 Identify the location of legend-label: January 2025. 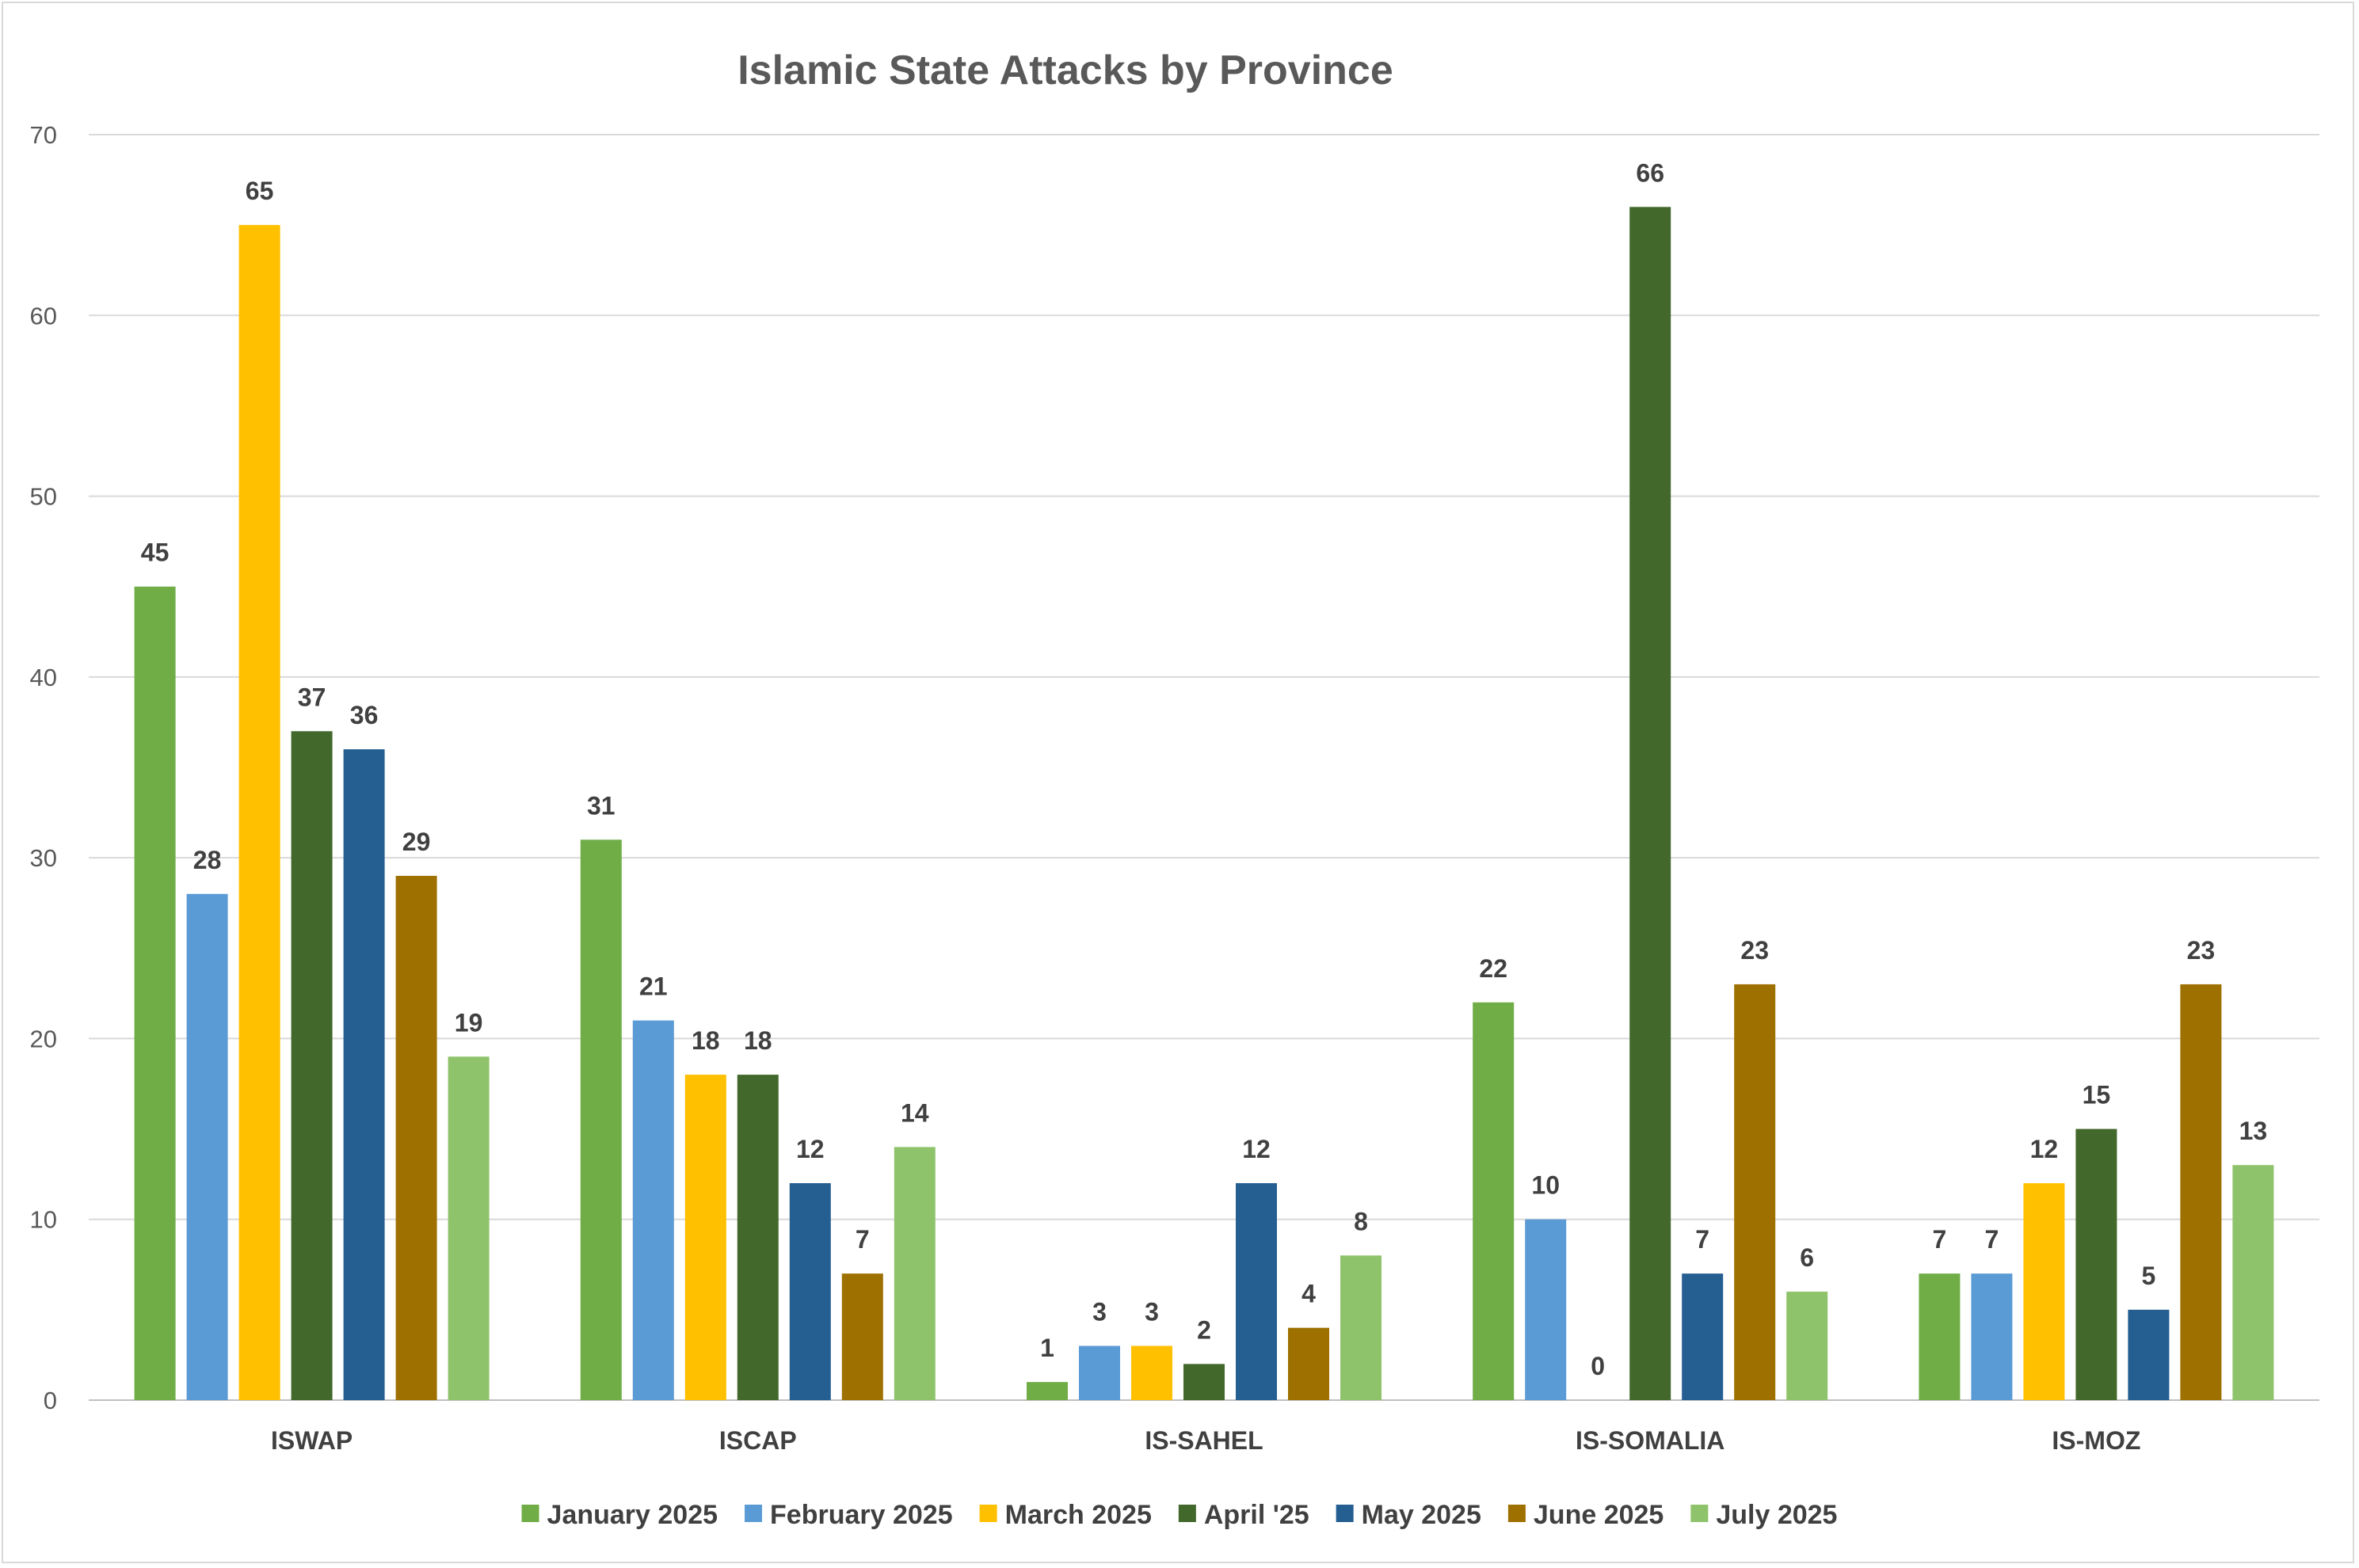
(632, 1515).